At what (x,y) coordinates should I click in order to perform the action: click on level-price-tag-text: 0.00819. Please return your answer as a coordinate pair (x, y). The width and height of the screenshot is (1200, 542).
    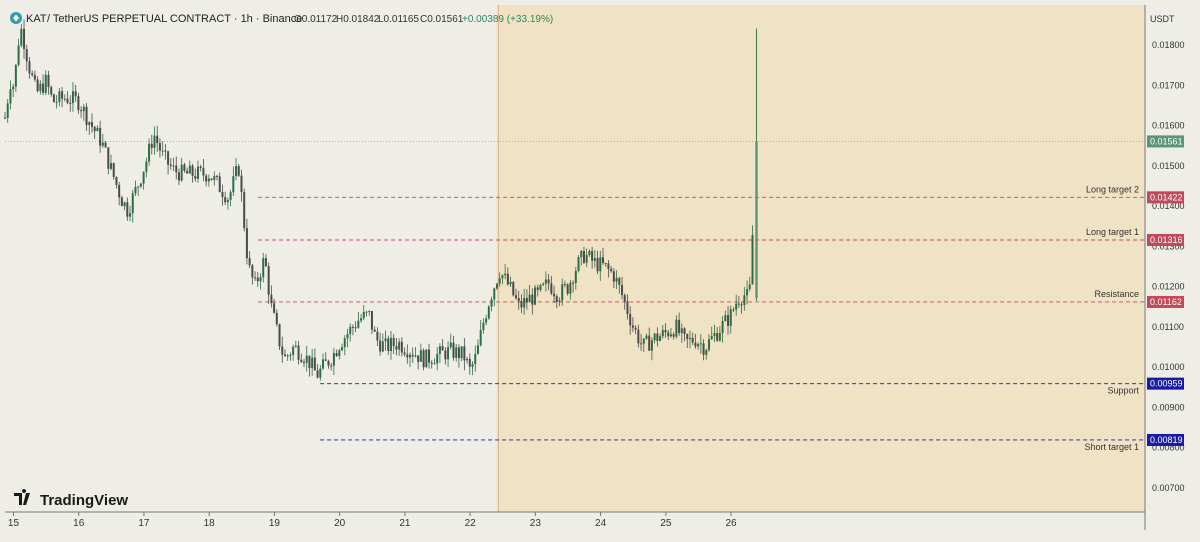
    Looking at the image, I should click on (1166, 440).